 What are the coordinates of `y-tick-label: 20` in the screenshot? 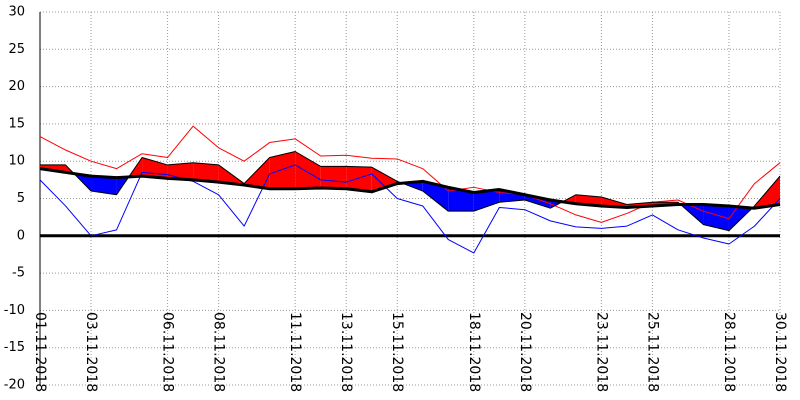 It's located at (16, 86).